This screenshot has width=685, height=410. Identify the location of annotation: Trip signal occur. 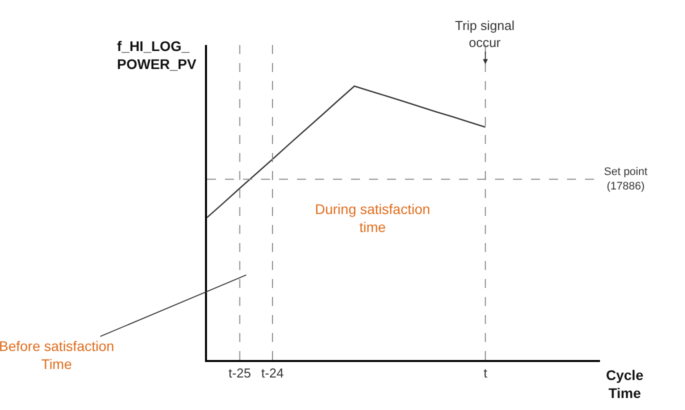
(485, 34).